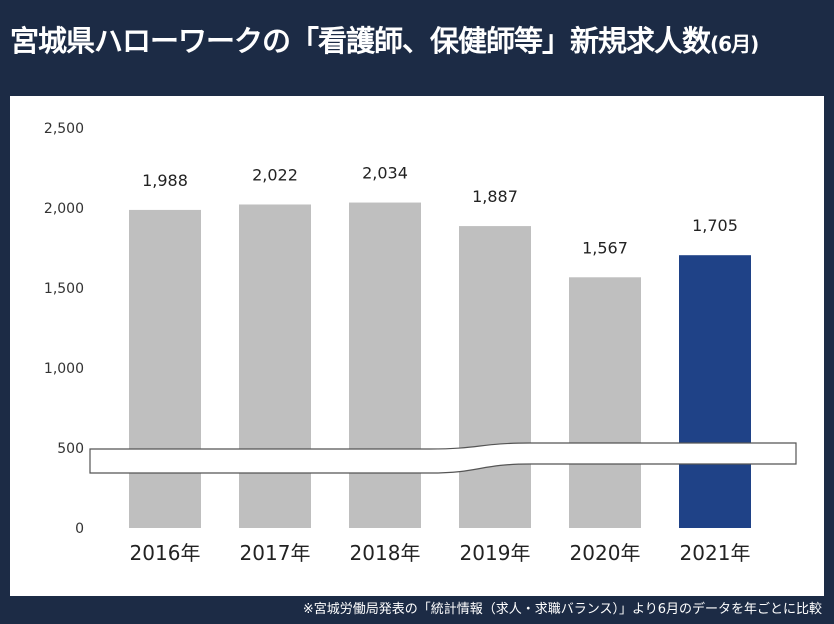 Image resolution: width=834 pixels, height=624 pixels. I want to click on title-main: 宮城県ハローワークの「看護師、保健師等」新規求人数, so click(360, 41).